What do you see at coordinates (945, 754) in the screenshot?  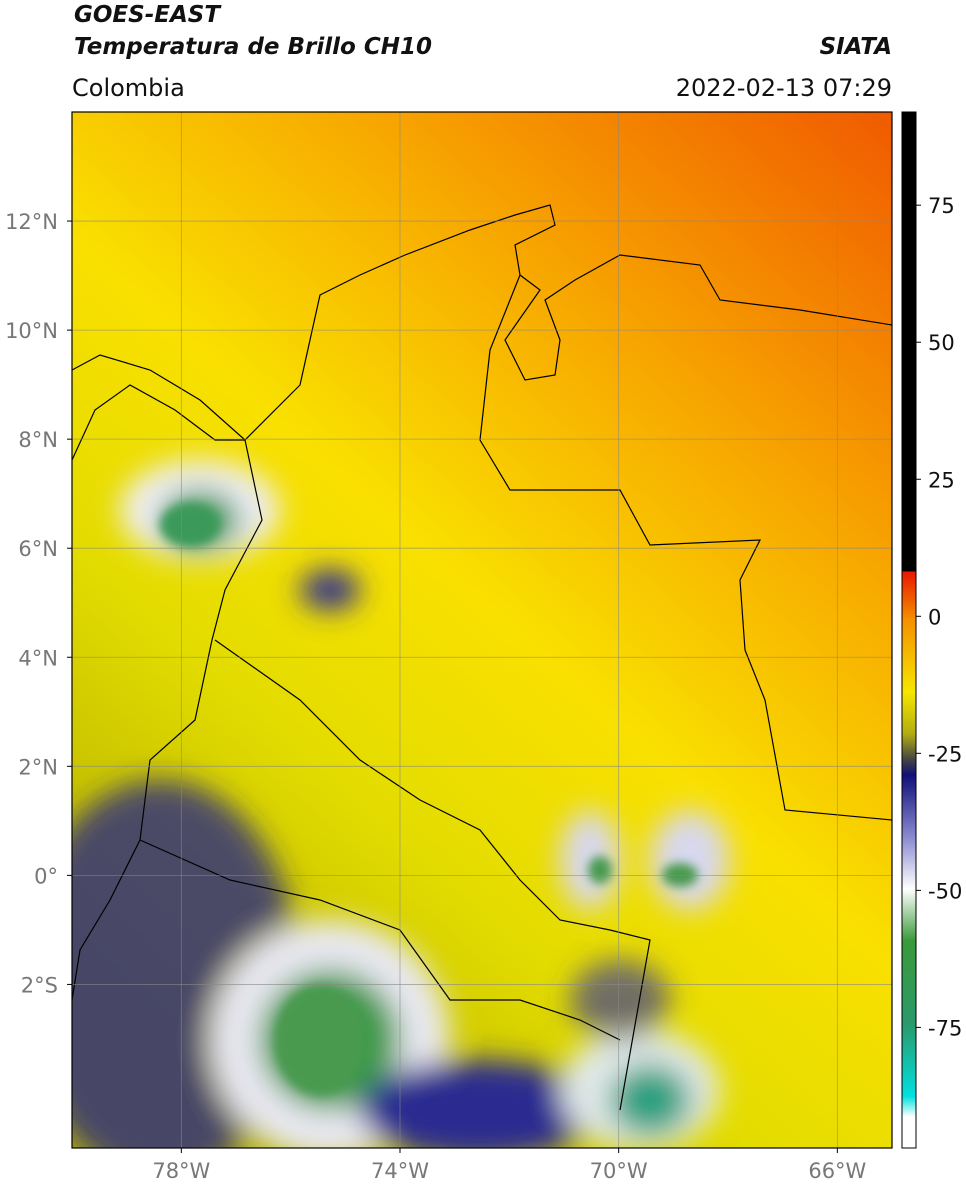 I see `colorbar-tick-label: -25` at bounding box center [945, 754].